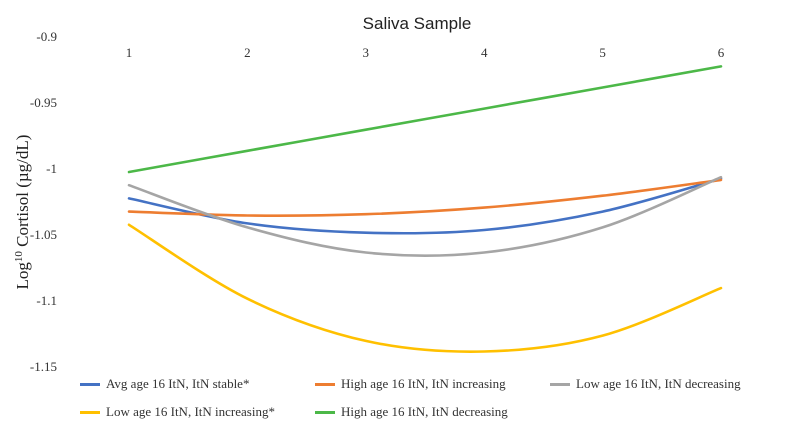  Describe the element at coordinates (423, 383) in the screenshot. I see `legend-label: High age 16 ItN, ItN increasing` at that location.